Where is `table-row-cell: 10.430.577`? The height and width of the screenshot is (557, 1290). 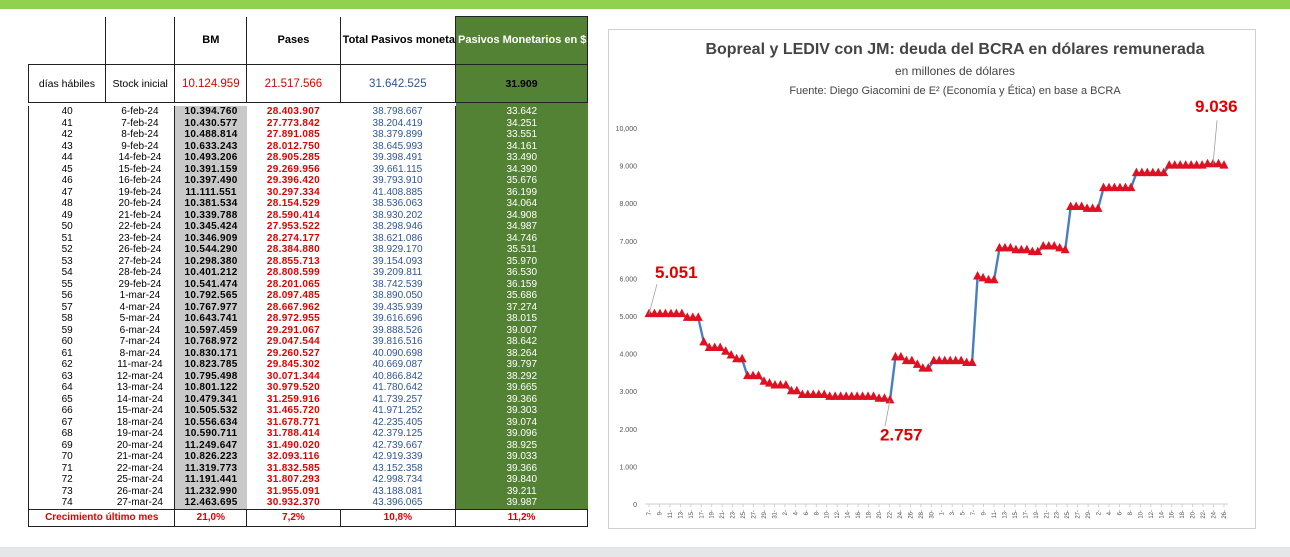 table-row-cell: 10.430.577 is located at coordinates (210, 123).